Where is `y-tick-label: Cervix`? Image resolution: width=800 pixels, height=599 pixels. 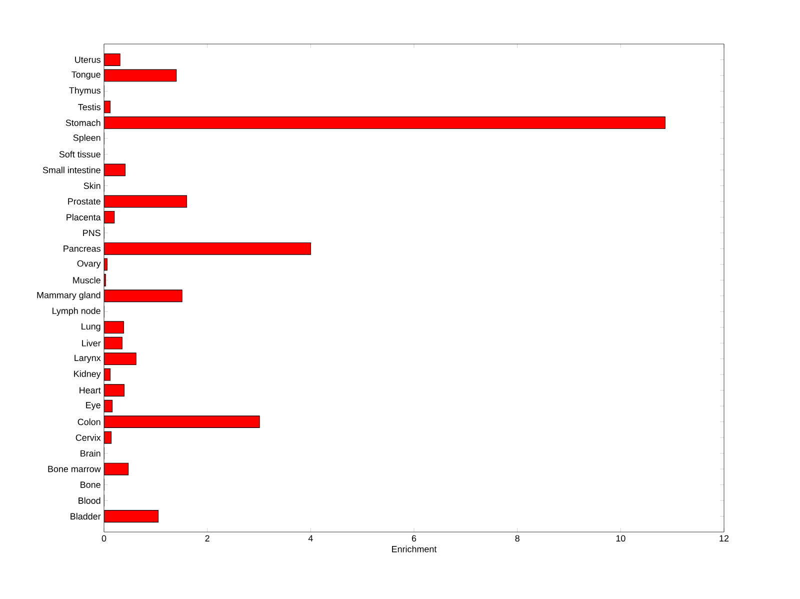
y-tick-label: Cervix is located at coordinates (88, 437).